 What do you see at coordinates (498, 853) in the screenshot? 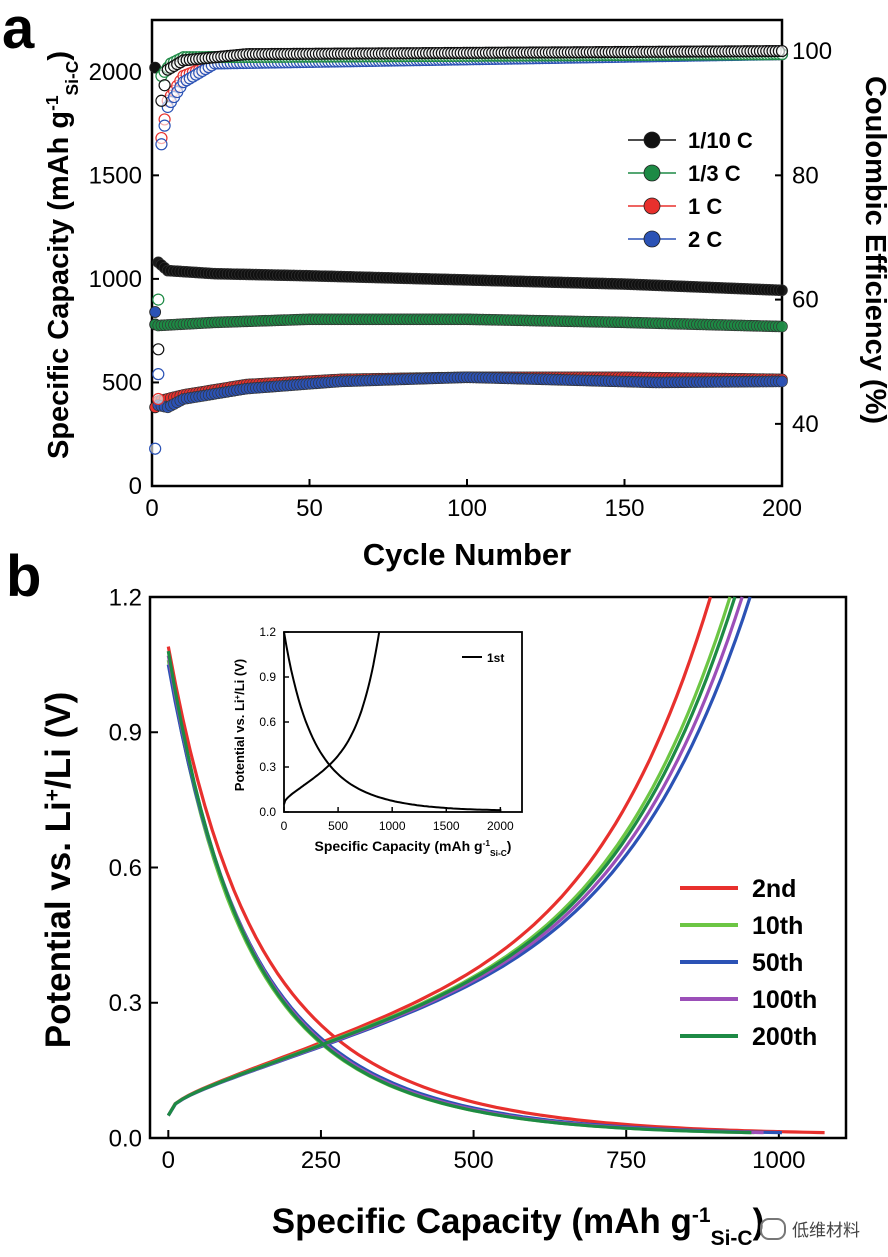
I see `inset-x-axis-title-sub: Si-C` at bounding box center [498, 853].